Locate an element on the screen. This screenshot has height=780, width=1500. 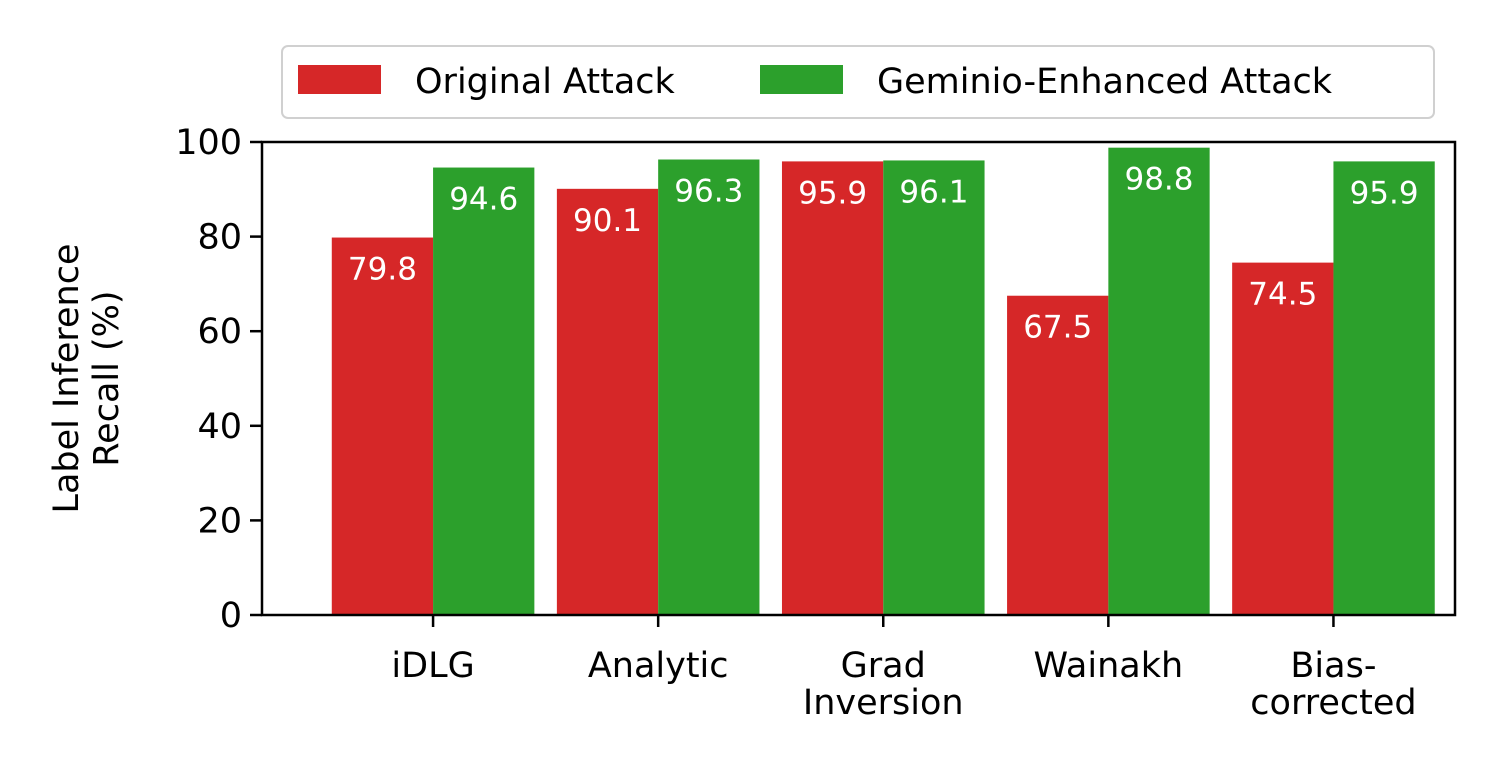
x-tick-label: Bias-corrected is located at coordinates (1333, 684).